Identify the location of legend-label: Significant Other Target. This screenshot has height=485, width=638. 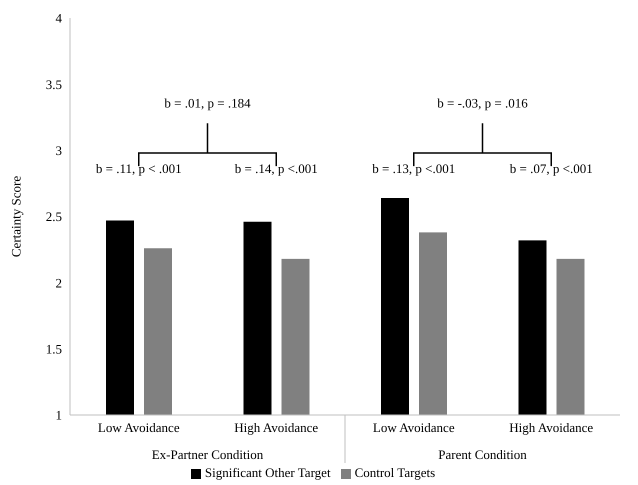
(267, 472).